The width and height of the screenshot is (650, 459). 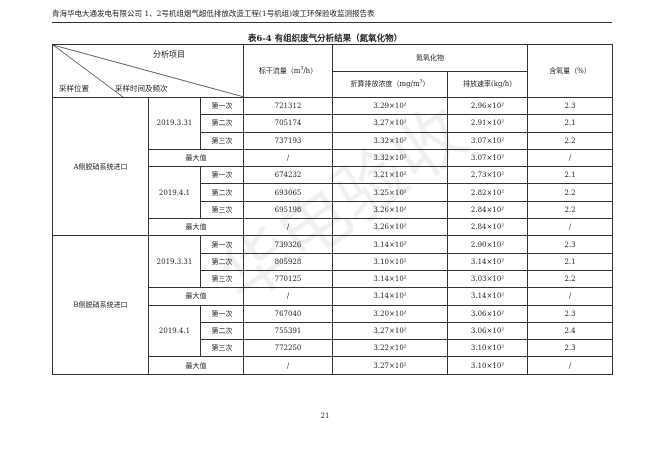 What do you see at coordinates (488, 106) in the screenshot?
I see `table-cell: 2.96×10²` at bounding box center [488, 106].